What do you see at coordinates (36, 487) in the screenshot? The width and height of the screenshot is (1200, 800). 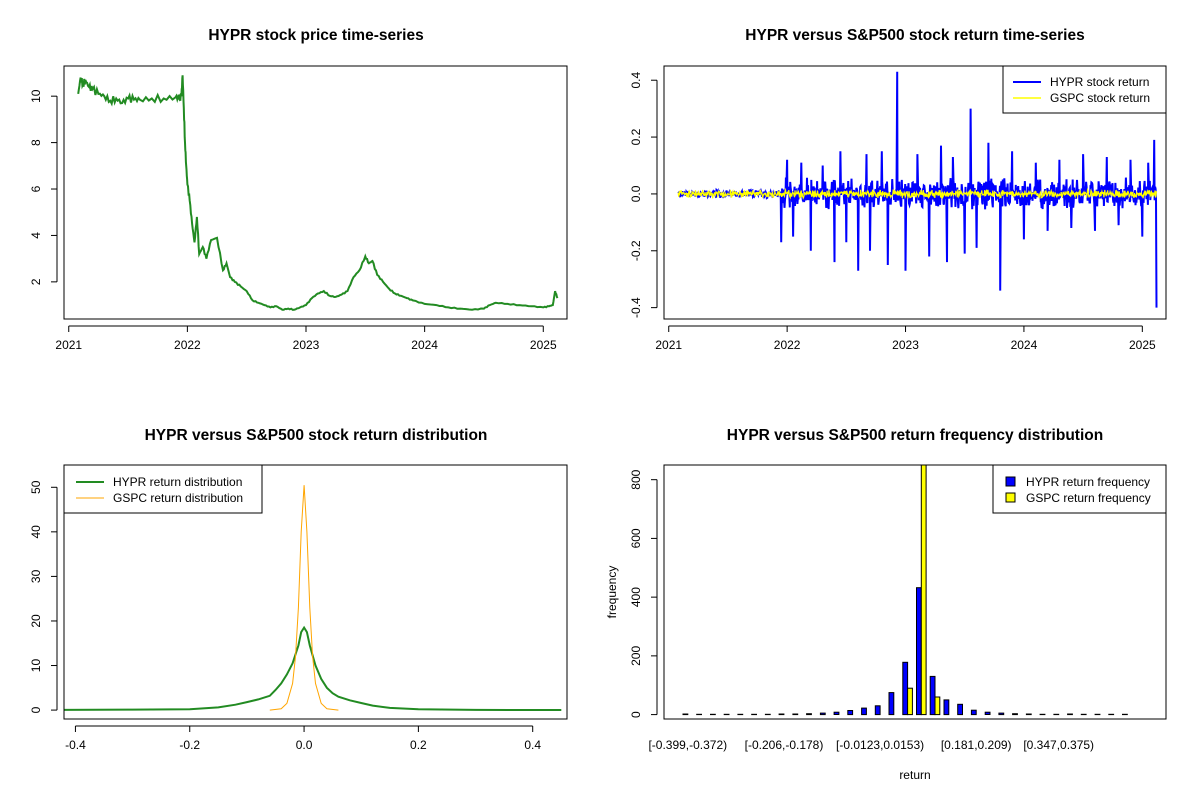 I see `density-y-tick-label: 50` at bounding box center [36, 487].